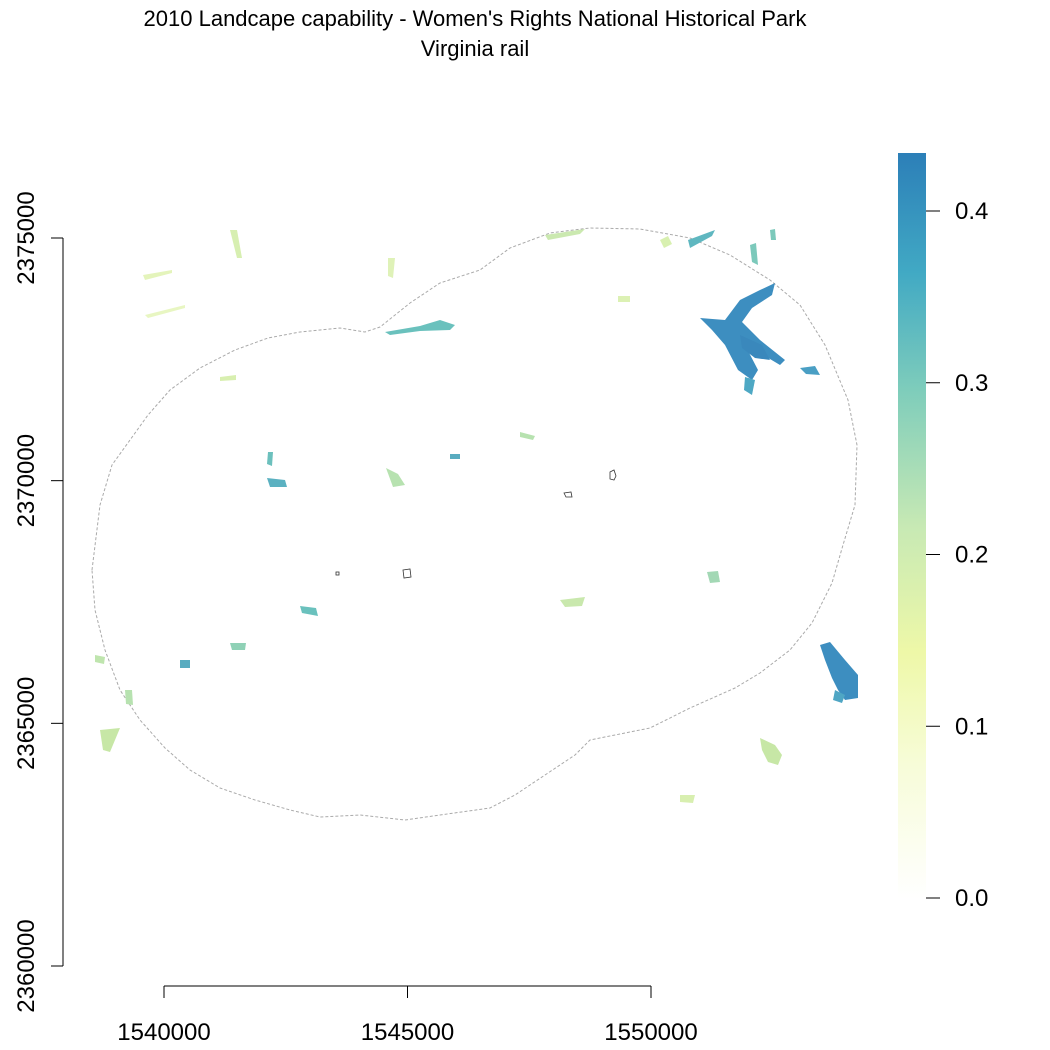 This screenshot has height=1050, width=1050. What do you see at coordinates (26, 723) in the screenshot?
I see `y-tick-label: 2365000` at bounding box center [26, 723].